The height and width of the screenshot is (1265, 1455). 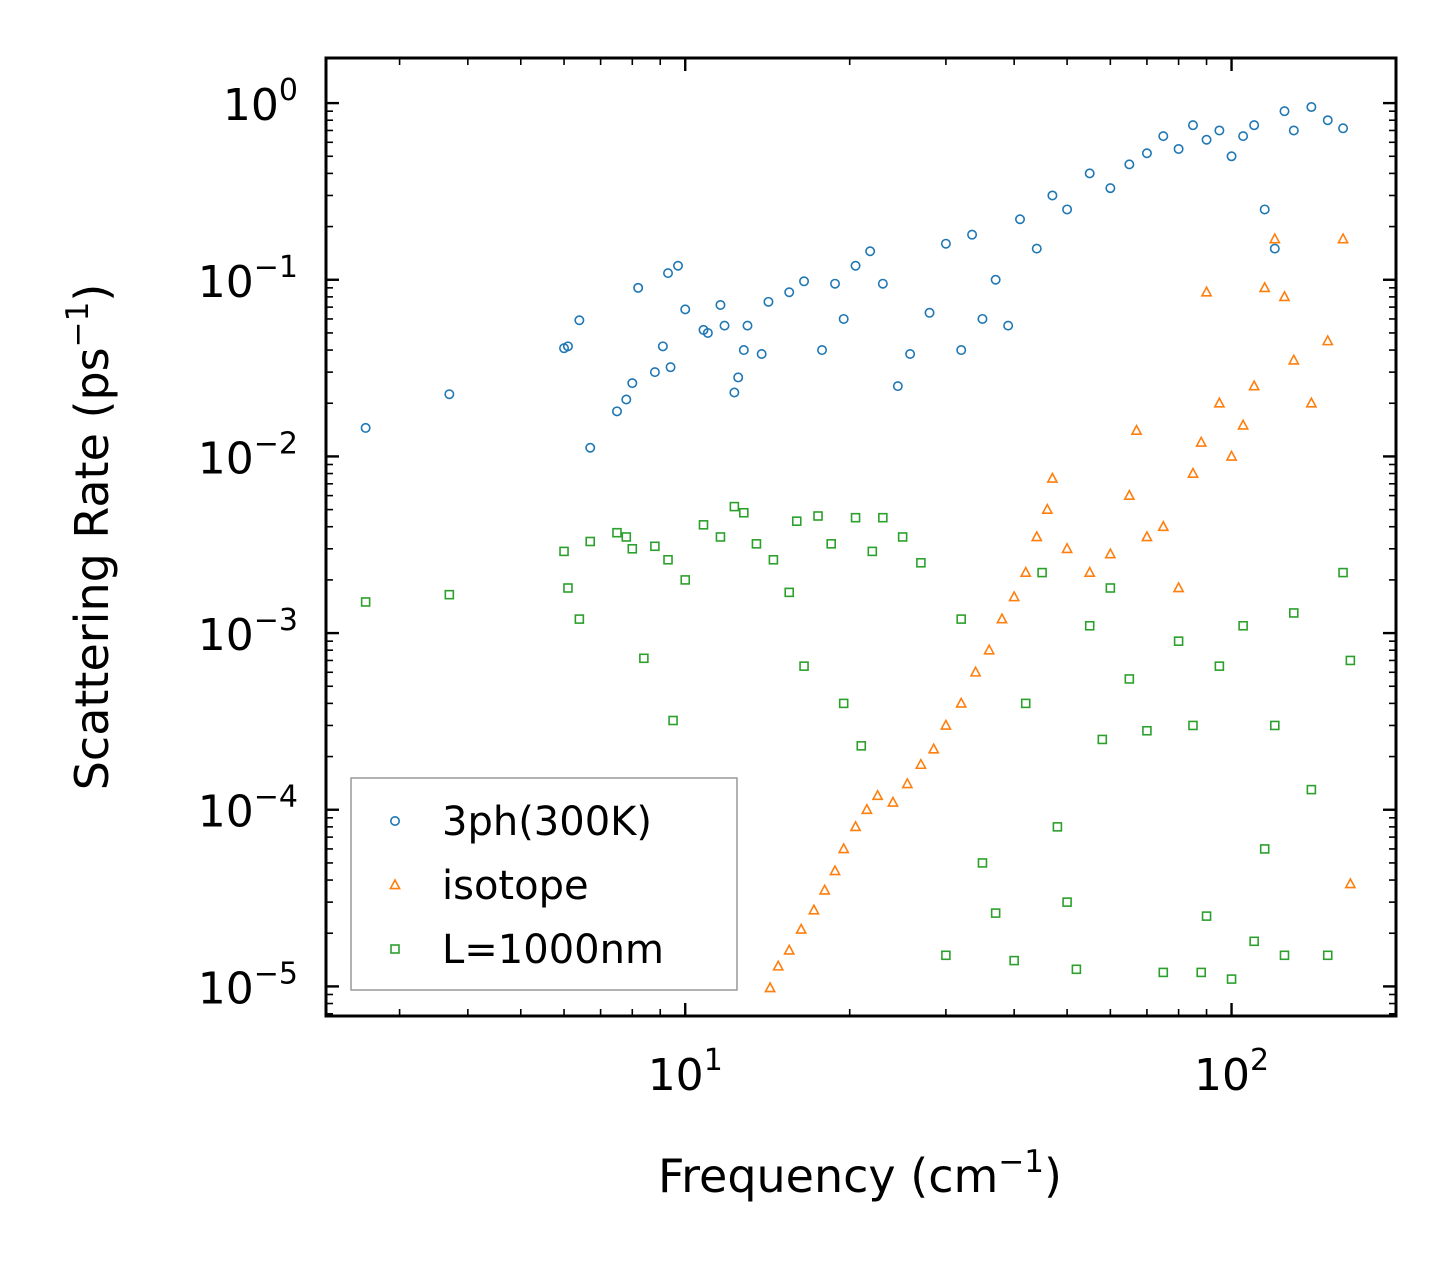 I want to click on y-tick-label: 10⁻³, so click(x=248, y=632).